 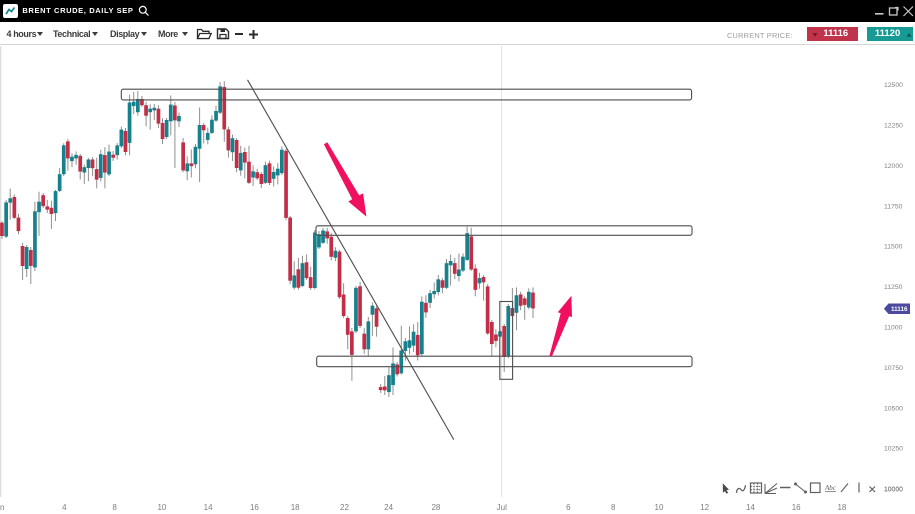 I want to click on svg-text: 22, so click(x=344, y=507).